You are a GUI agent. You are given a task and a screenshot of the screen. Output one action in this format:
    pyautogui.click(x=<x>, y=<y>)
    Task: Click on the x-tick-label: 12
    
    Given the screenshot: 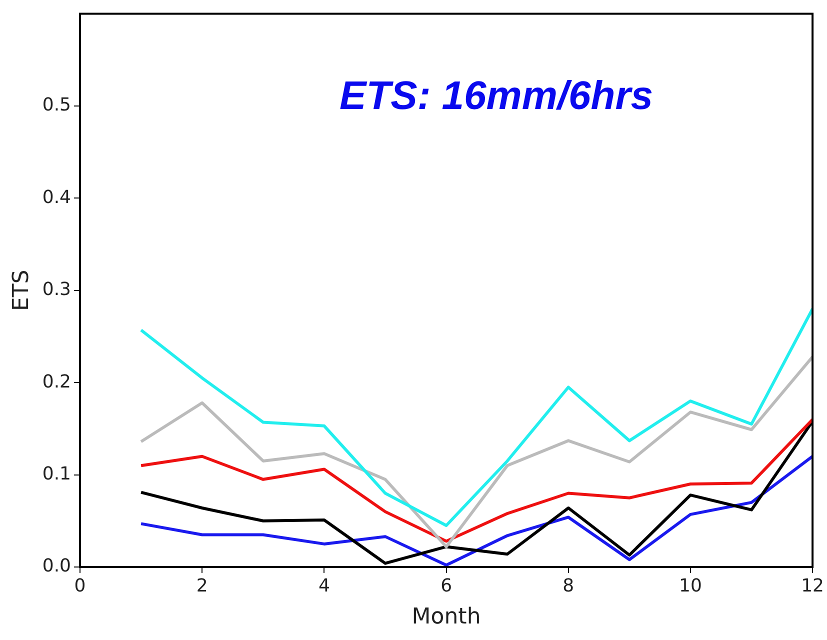 What is the action you would take?
    pyautogui.click(x=812, y=585)
    